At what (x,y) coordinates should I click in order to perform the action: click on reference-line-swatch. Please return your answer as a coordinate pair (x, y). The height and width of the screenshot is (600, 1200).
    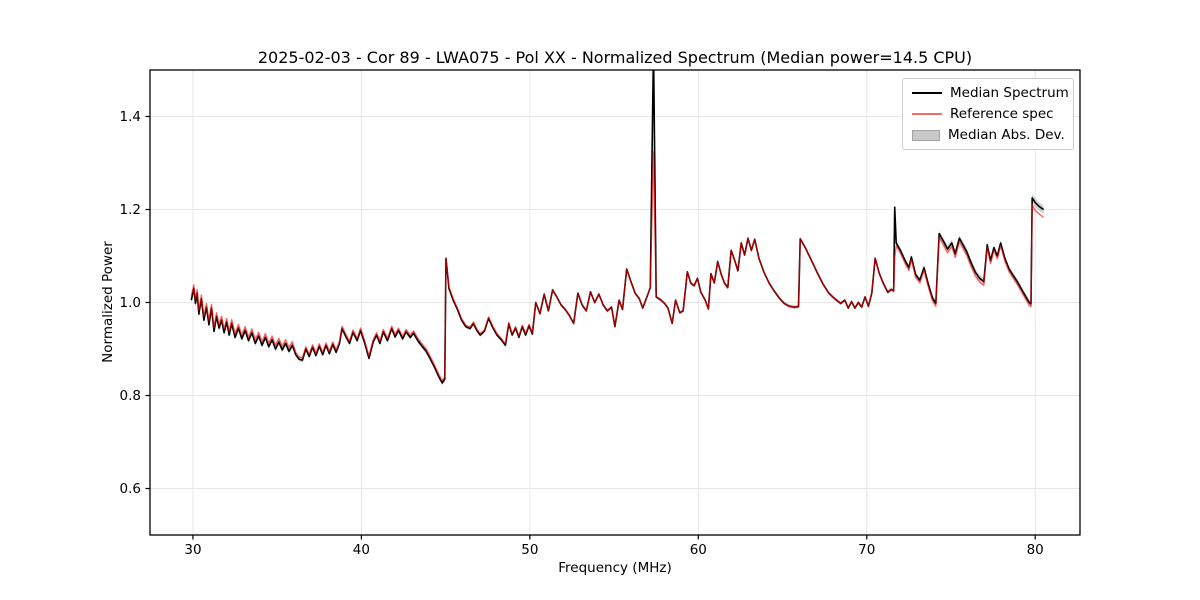
    Looking at the image, I should click on (927, 114).